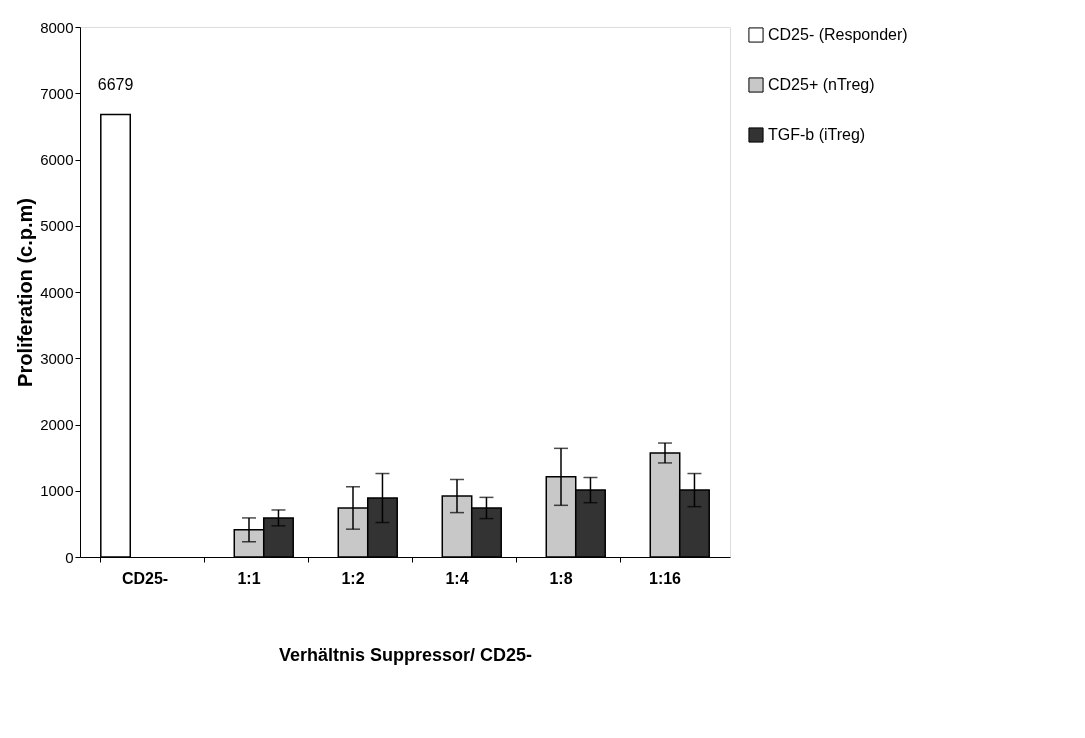 Image resolution: width=1085 pixels, height=738 pixels. Describe the element at coordinates (69, 557) in the screenshot. I see `y-tick-label: 0` at that location.